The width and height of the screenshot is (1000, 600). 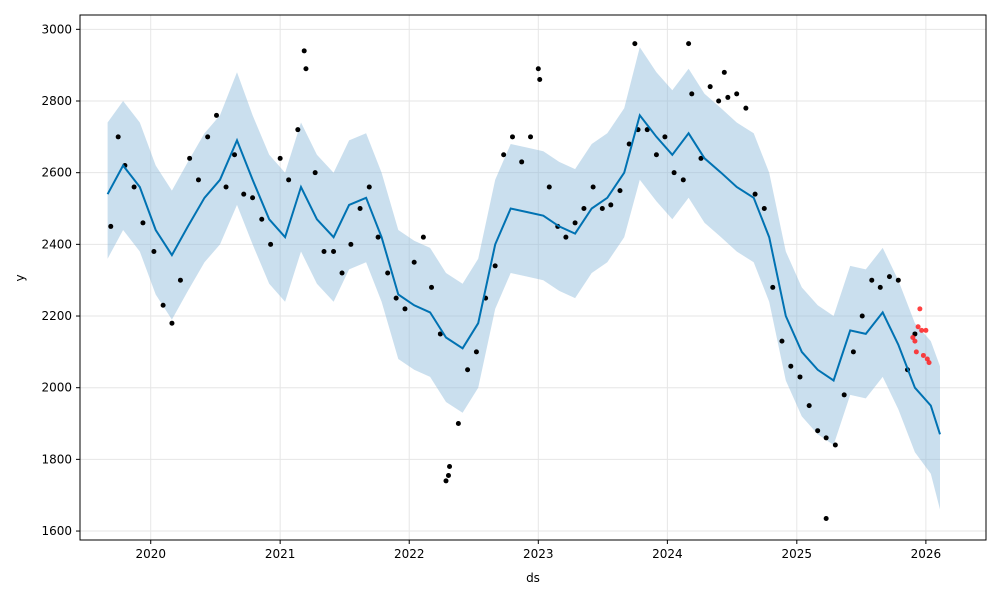 What do you see at coordinates (56, 101) in the screenshot?
I see `y-tick-label: 2800` at bounding box center [56, 101].